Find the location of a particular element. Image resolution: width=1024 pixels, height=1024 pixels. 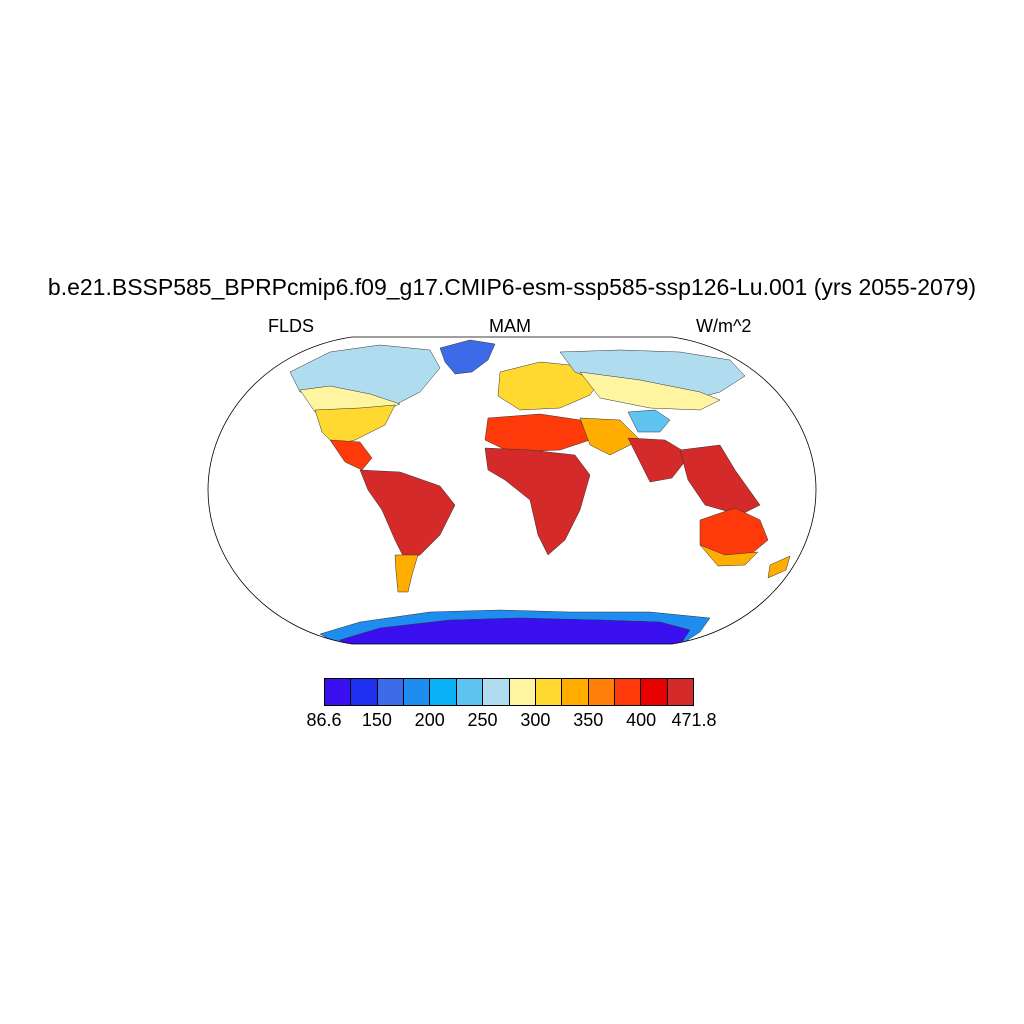

colorbar-tick-label: 200 is located at coordinates (429, 720).